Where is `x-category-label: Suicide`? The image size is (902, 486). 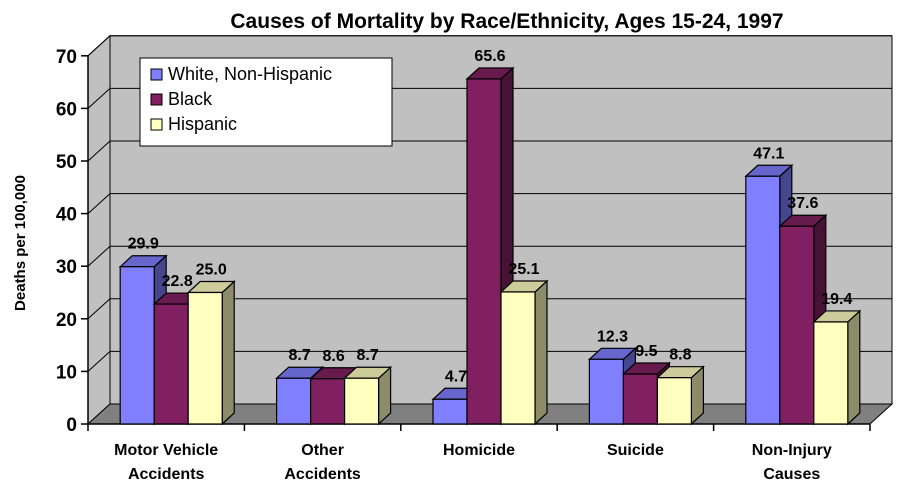
x-category-label: Suicide is located at coordinates (635, 450).